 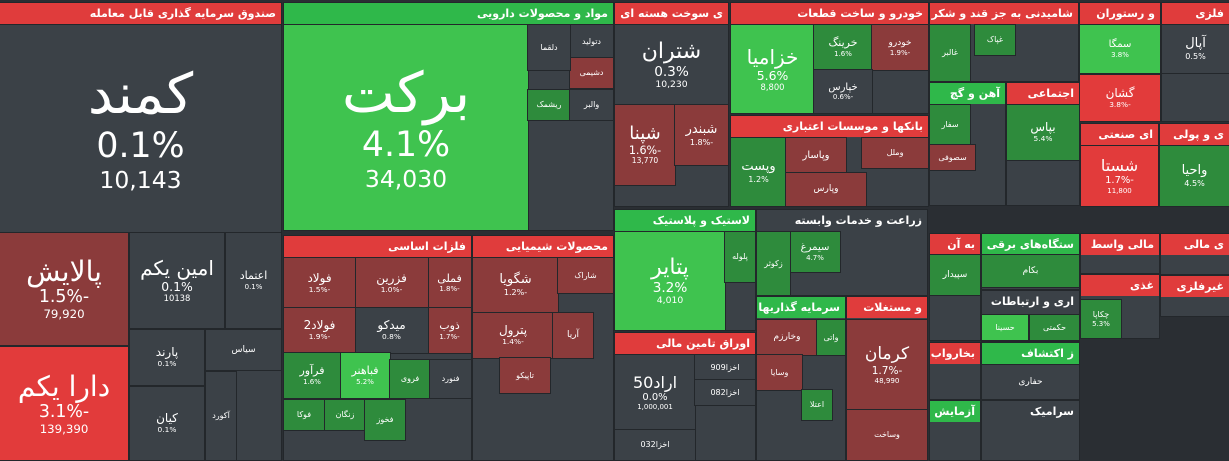 I want to click on sector-title: غذی, so click(x=1120, y=285).